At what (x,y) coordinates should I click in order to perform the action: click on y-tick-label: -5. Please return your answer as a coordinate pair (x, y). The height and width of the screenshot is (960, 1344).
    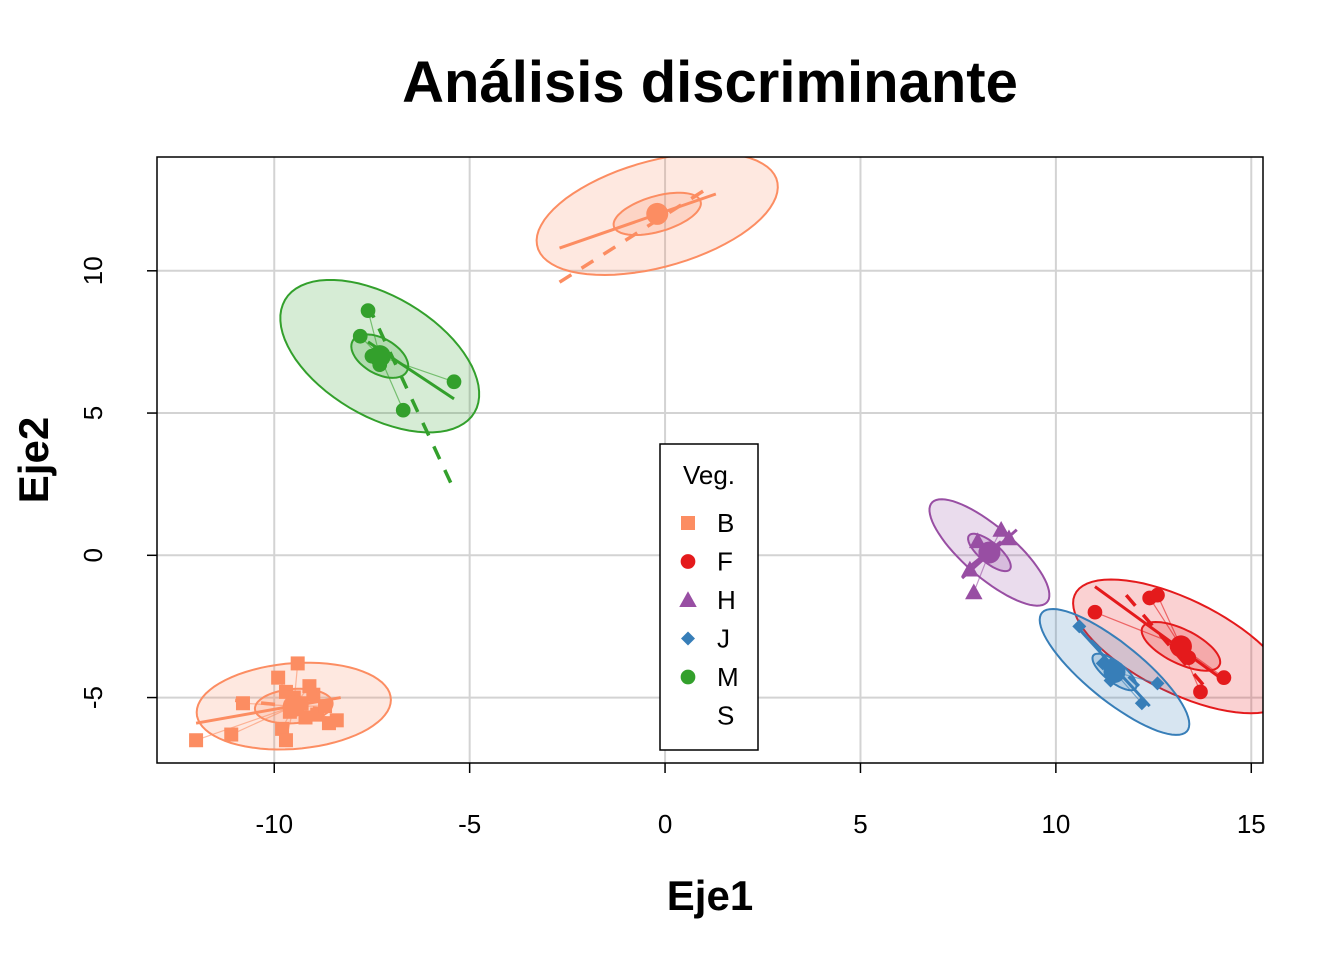
    Looking at the image, I should click on (93, 697).